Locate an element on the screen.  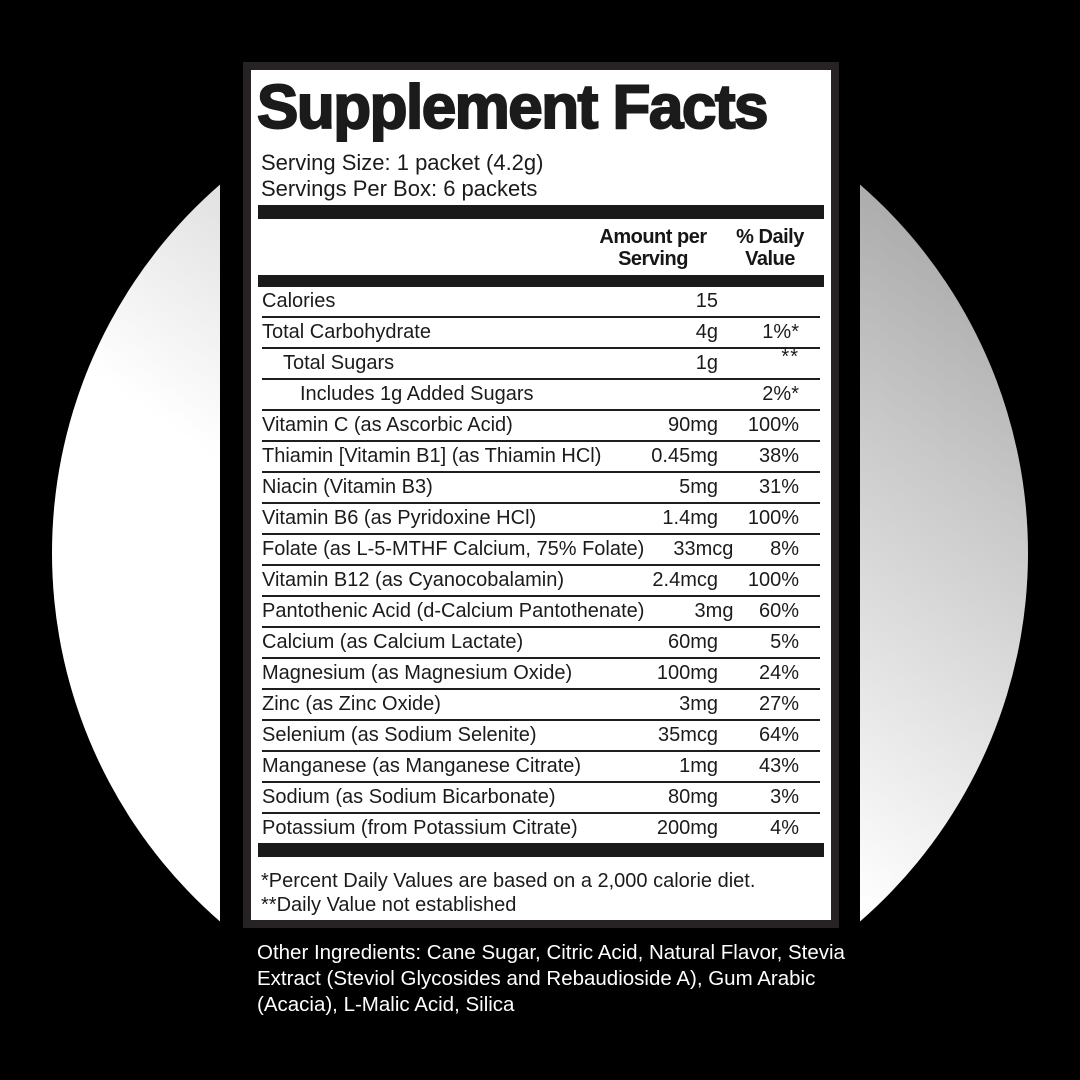
nutrient-daily-value: 64% is located at coordinates (778, 735).